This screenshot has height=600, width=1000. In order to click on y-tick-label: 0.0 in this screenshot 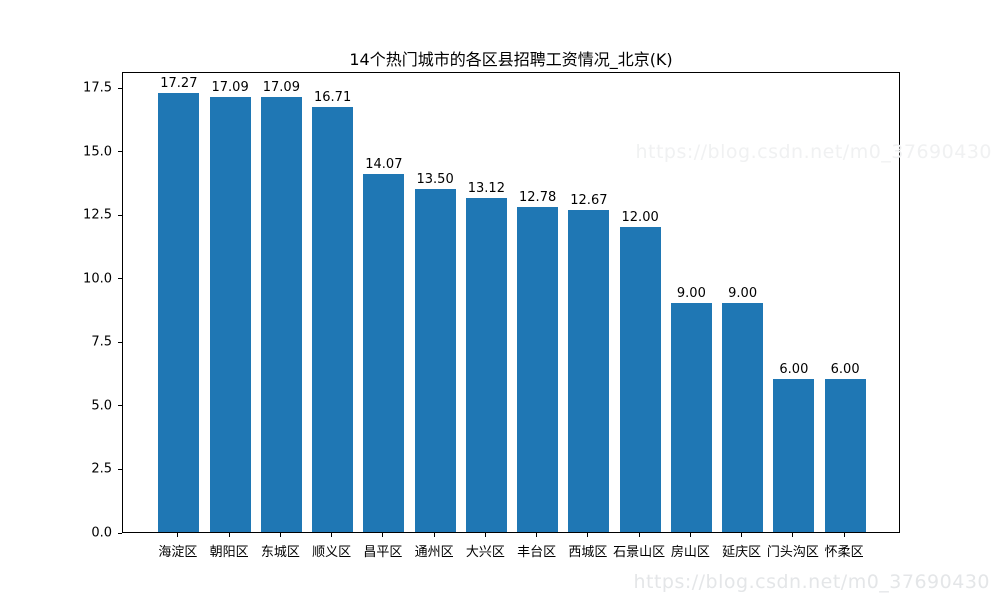, I will do `click(101, 533)`.